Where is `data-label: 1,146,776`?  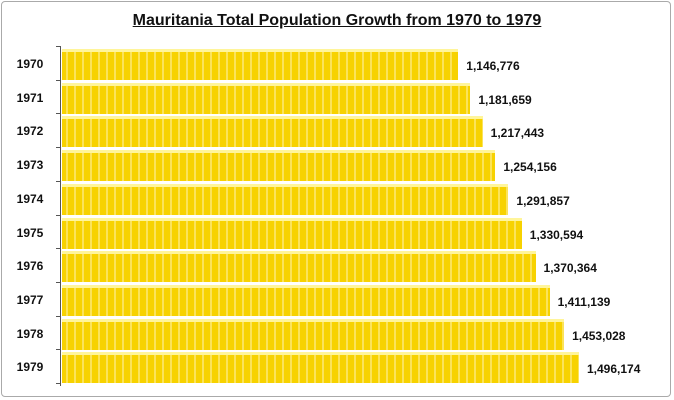
data-label: 1,146,776 is located at coordinates (493, 66).